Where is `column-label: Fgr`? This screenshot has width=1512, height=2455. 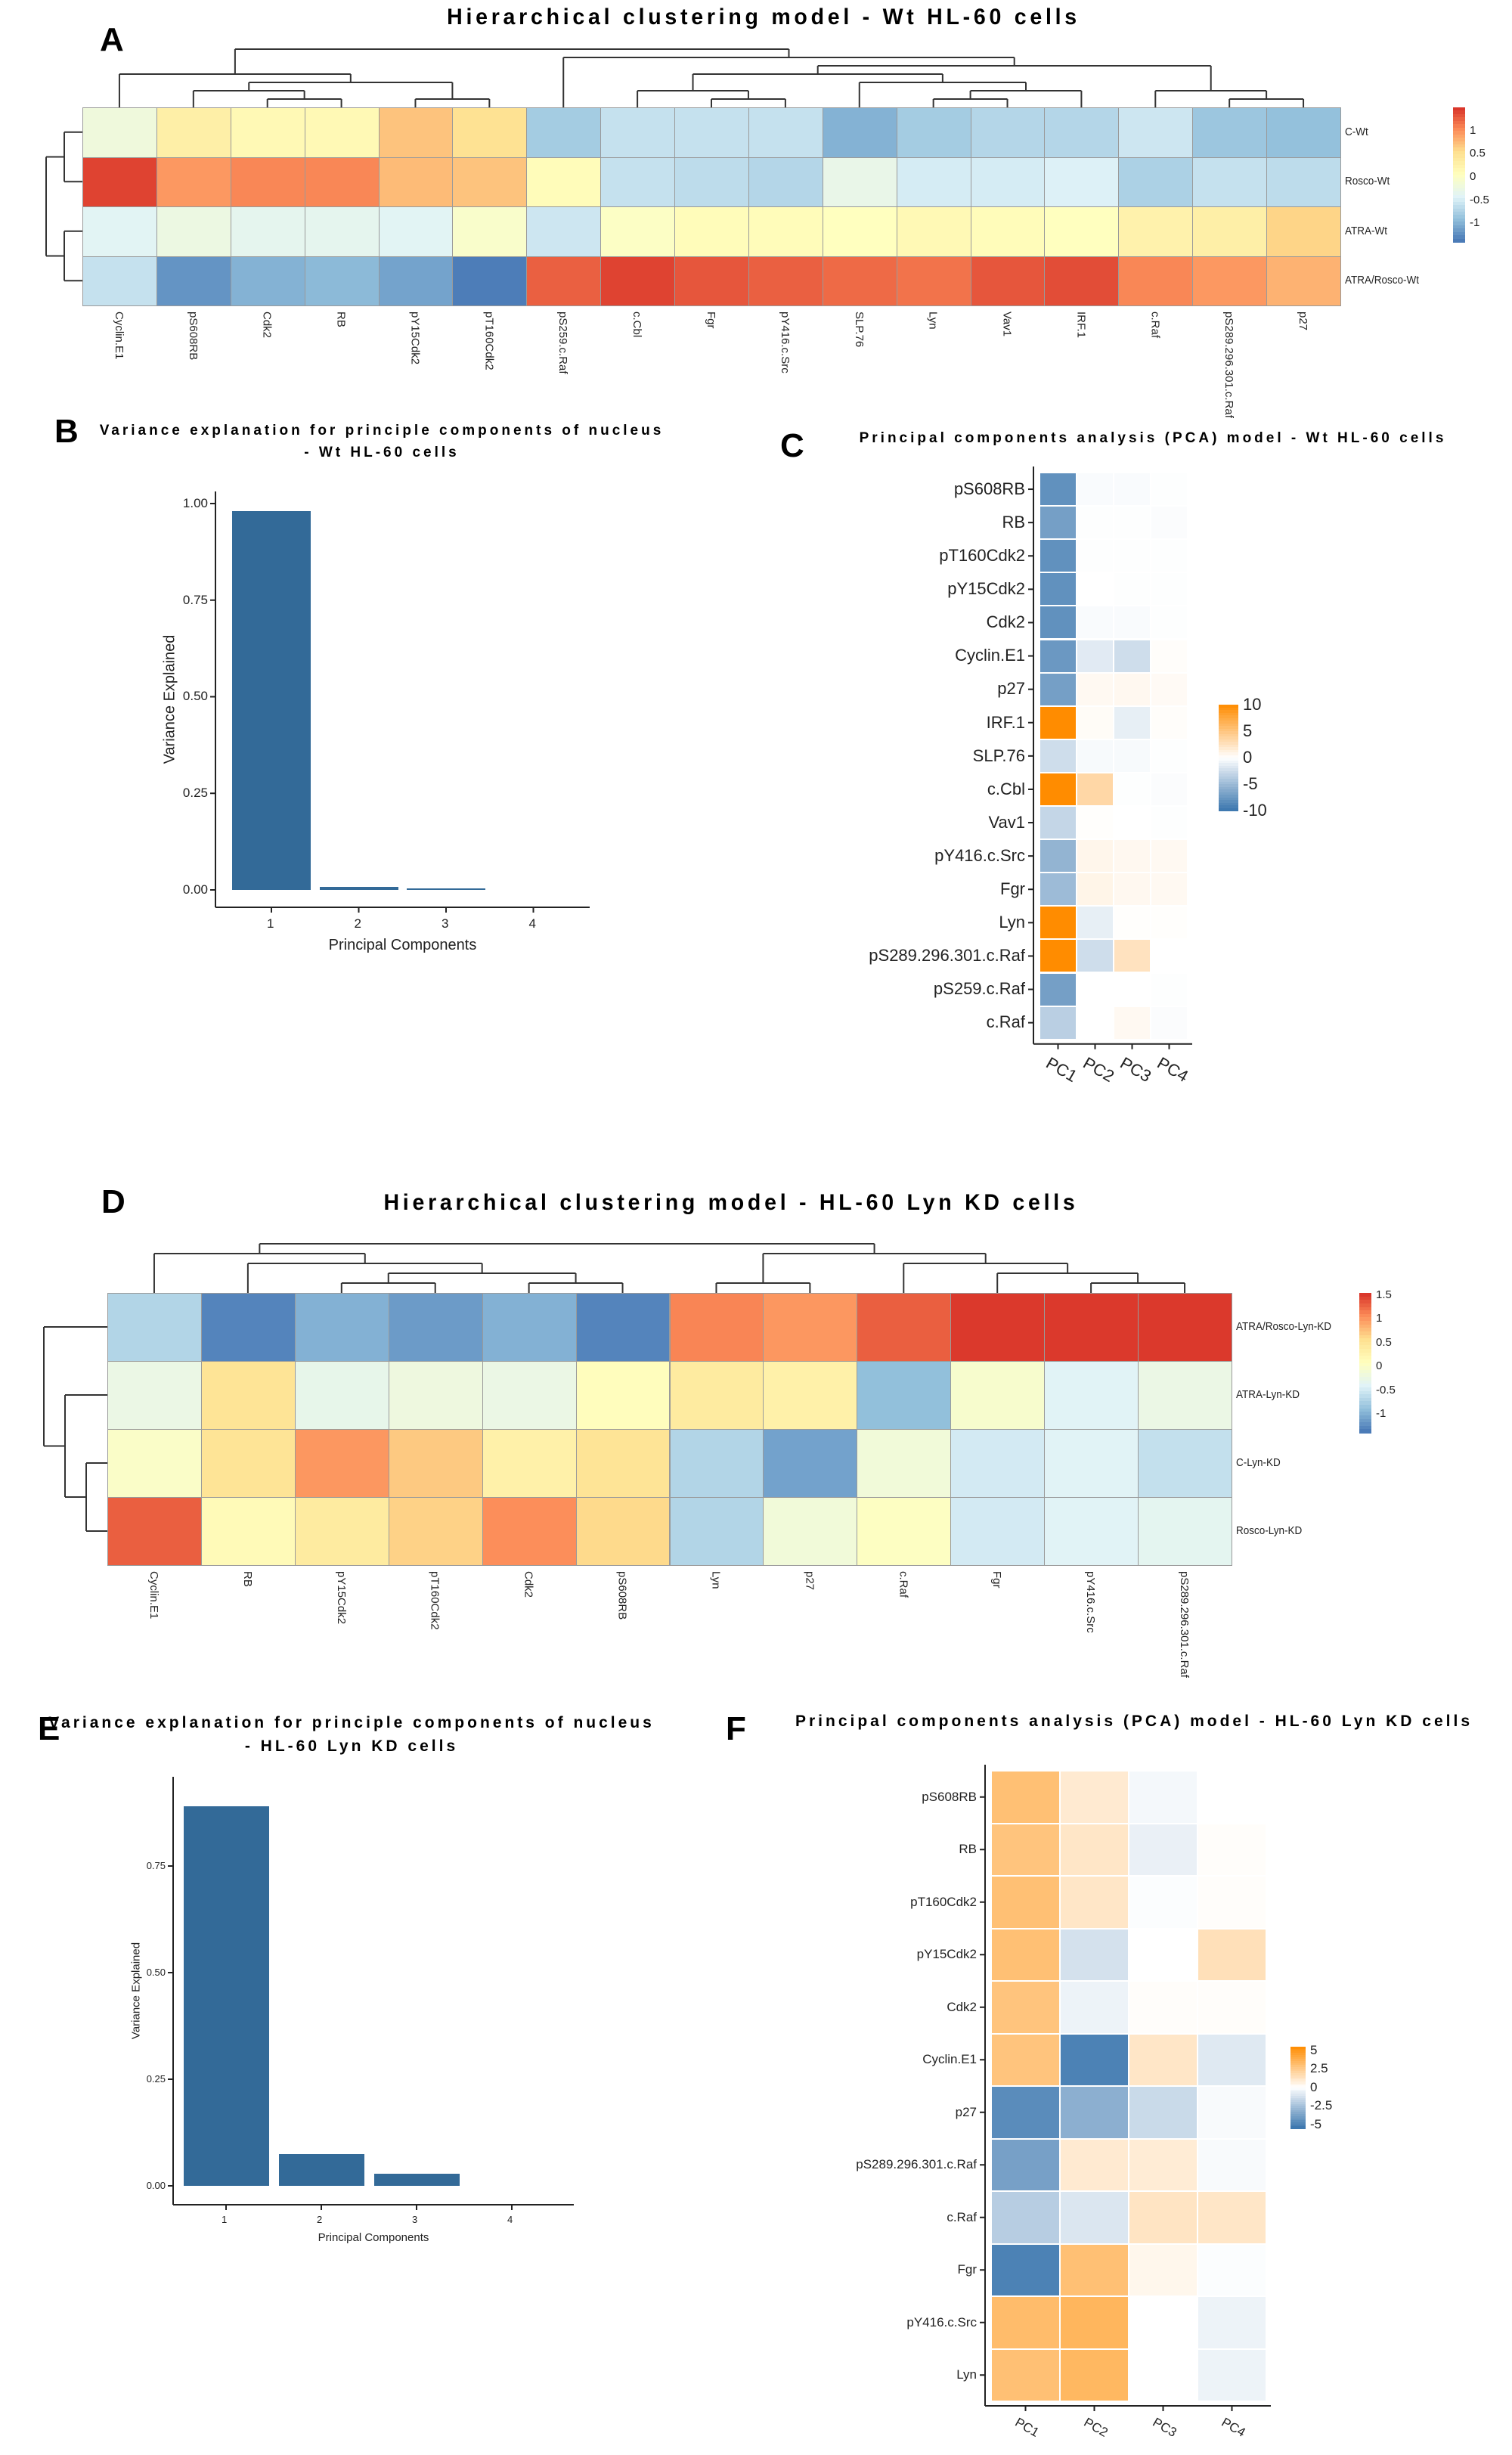
column-label: Fgr is located at coordinates (997, 1580).